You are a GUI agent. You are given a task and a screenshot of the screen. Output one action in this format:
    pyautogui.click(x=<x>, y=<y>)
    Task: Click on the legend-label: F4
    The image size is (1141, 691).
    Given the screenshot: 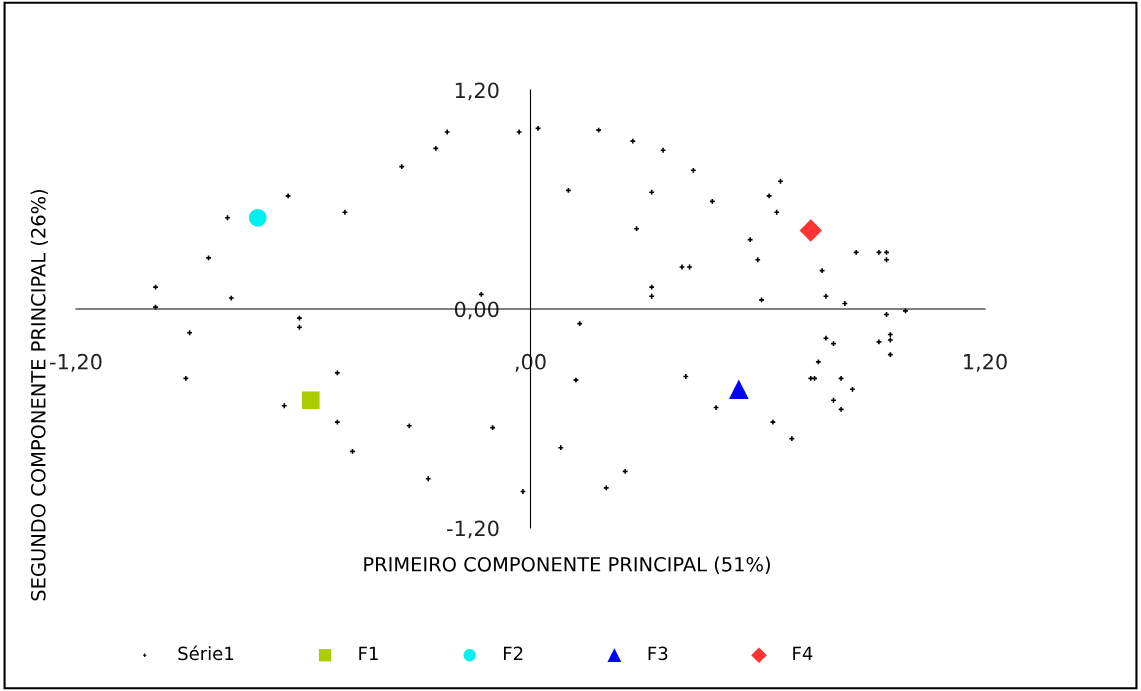 What is the action you would take?
    pyautogui.click(x=803, y=653)
    